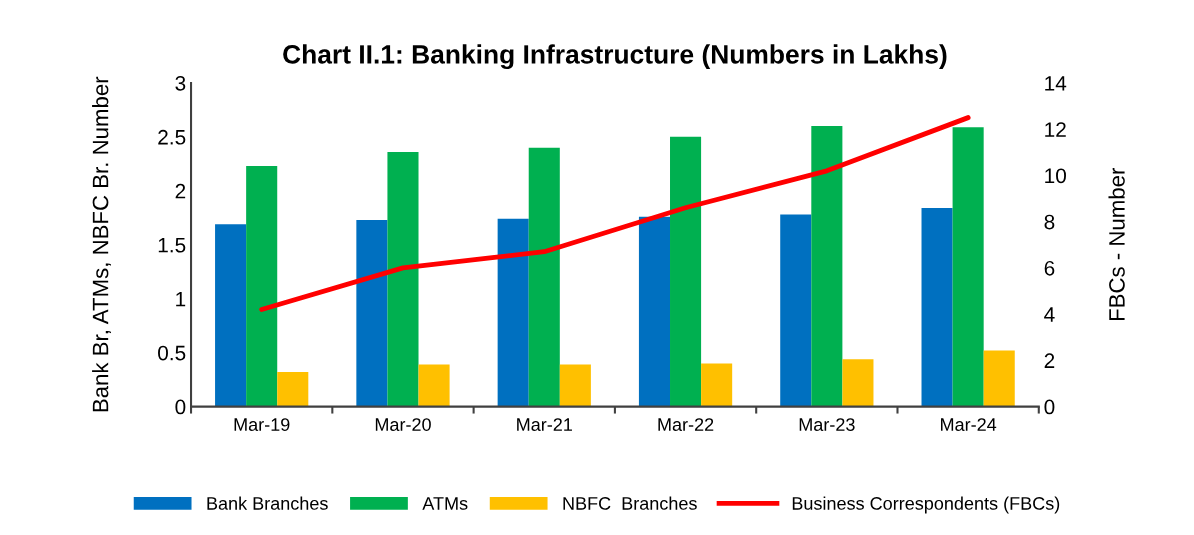 The height and width of the screenshot is (535, 1194). What do you see at coordinates (180, 83) in the screenshot?
I see `y-tick-label: 3` at bounding box center [180, 83].